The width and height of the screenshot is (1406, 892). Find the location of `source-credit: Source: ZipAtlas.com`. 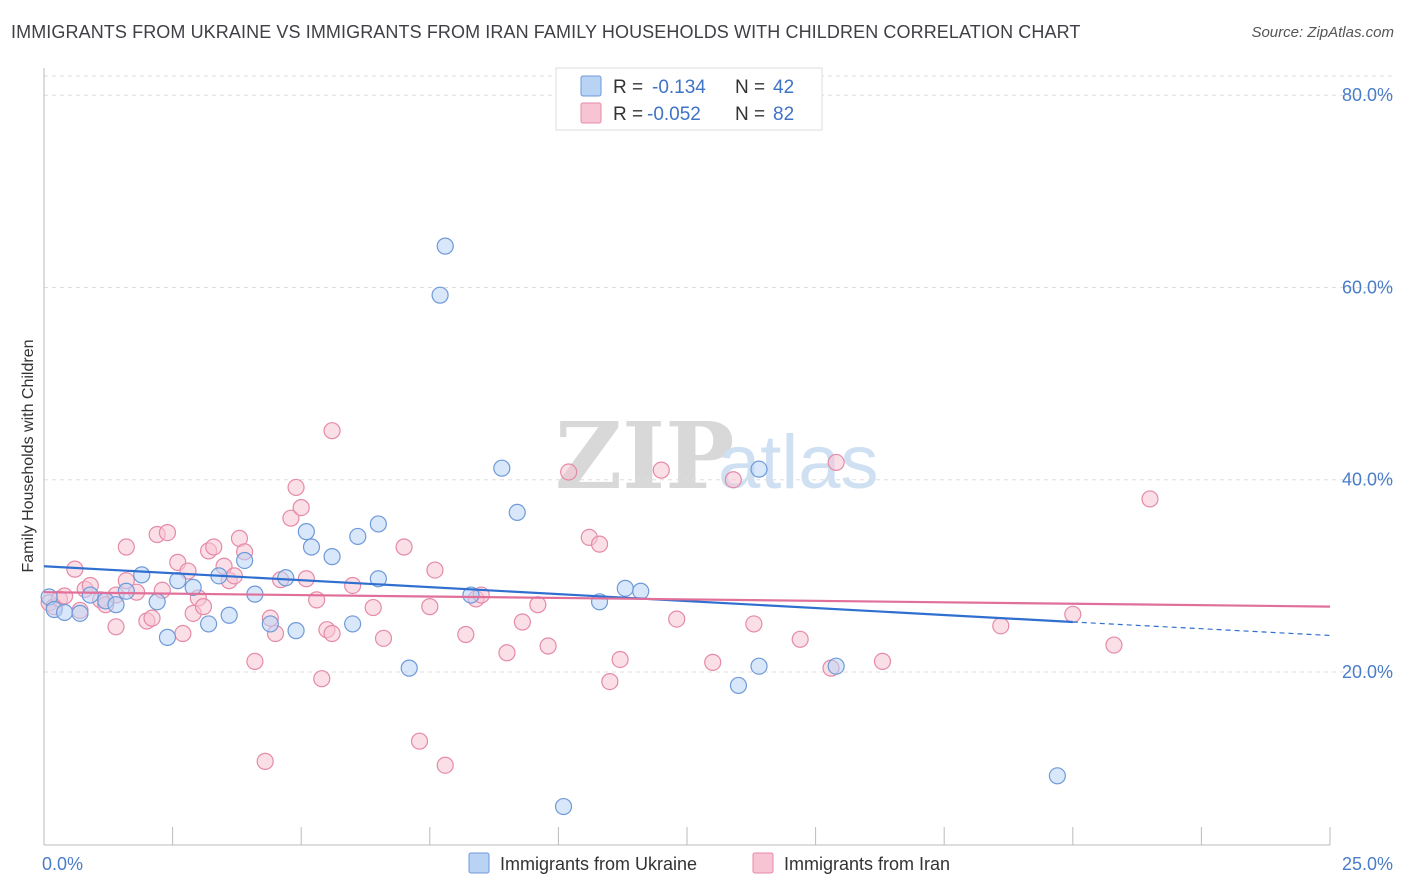

source-credit: Source: ZipAtlas.com is located at coordinates (1322, 32).